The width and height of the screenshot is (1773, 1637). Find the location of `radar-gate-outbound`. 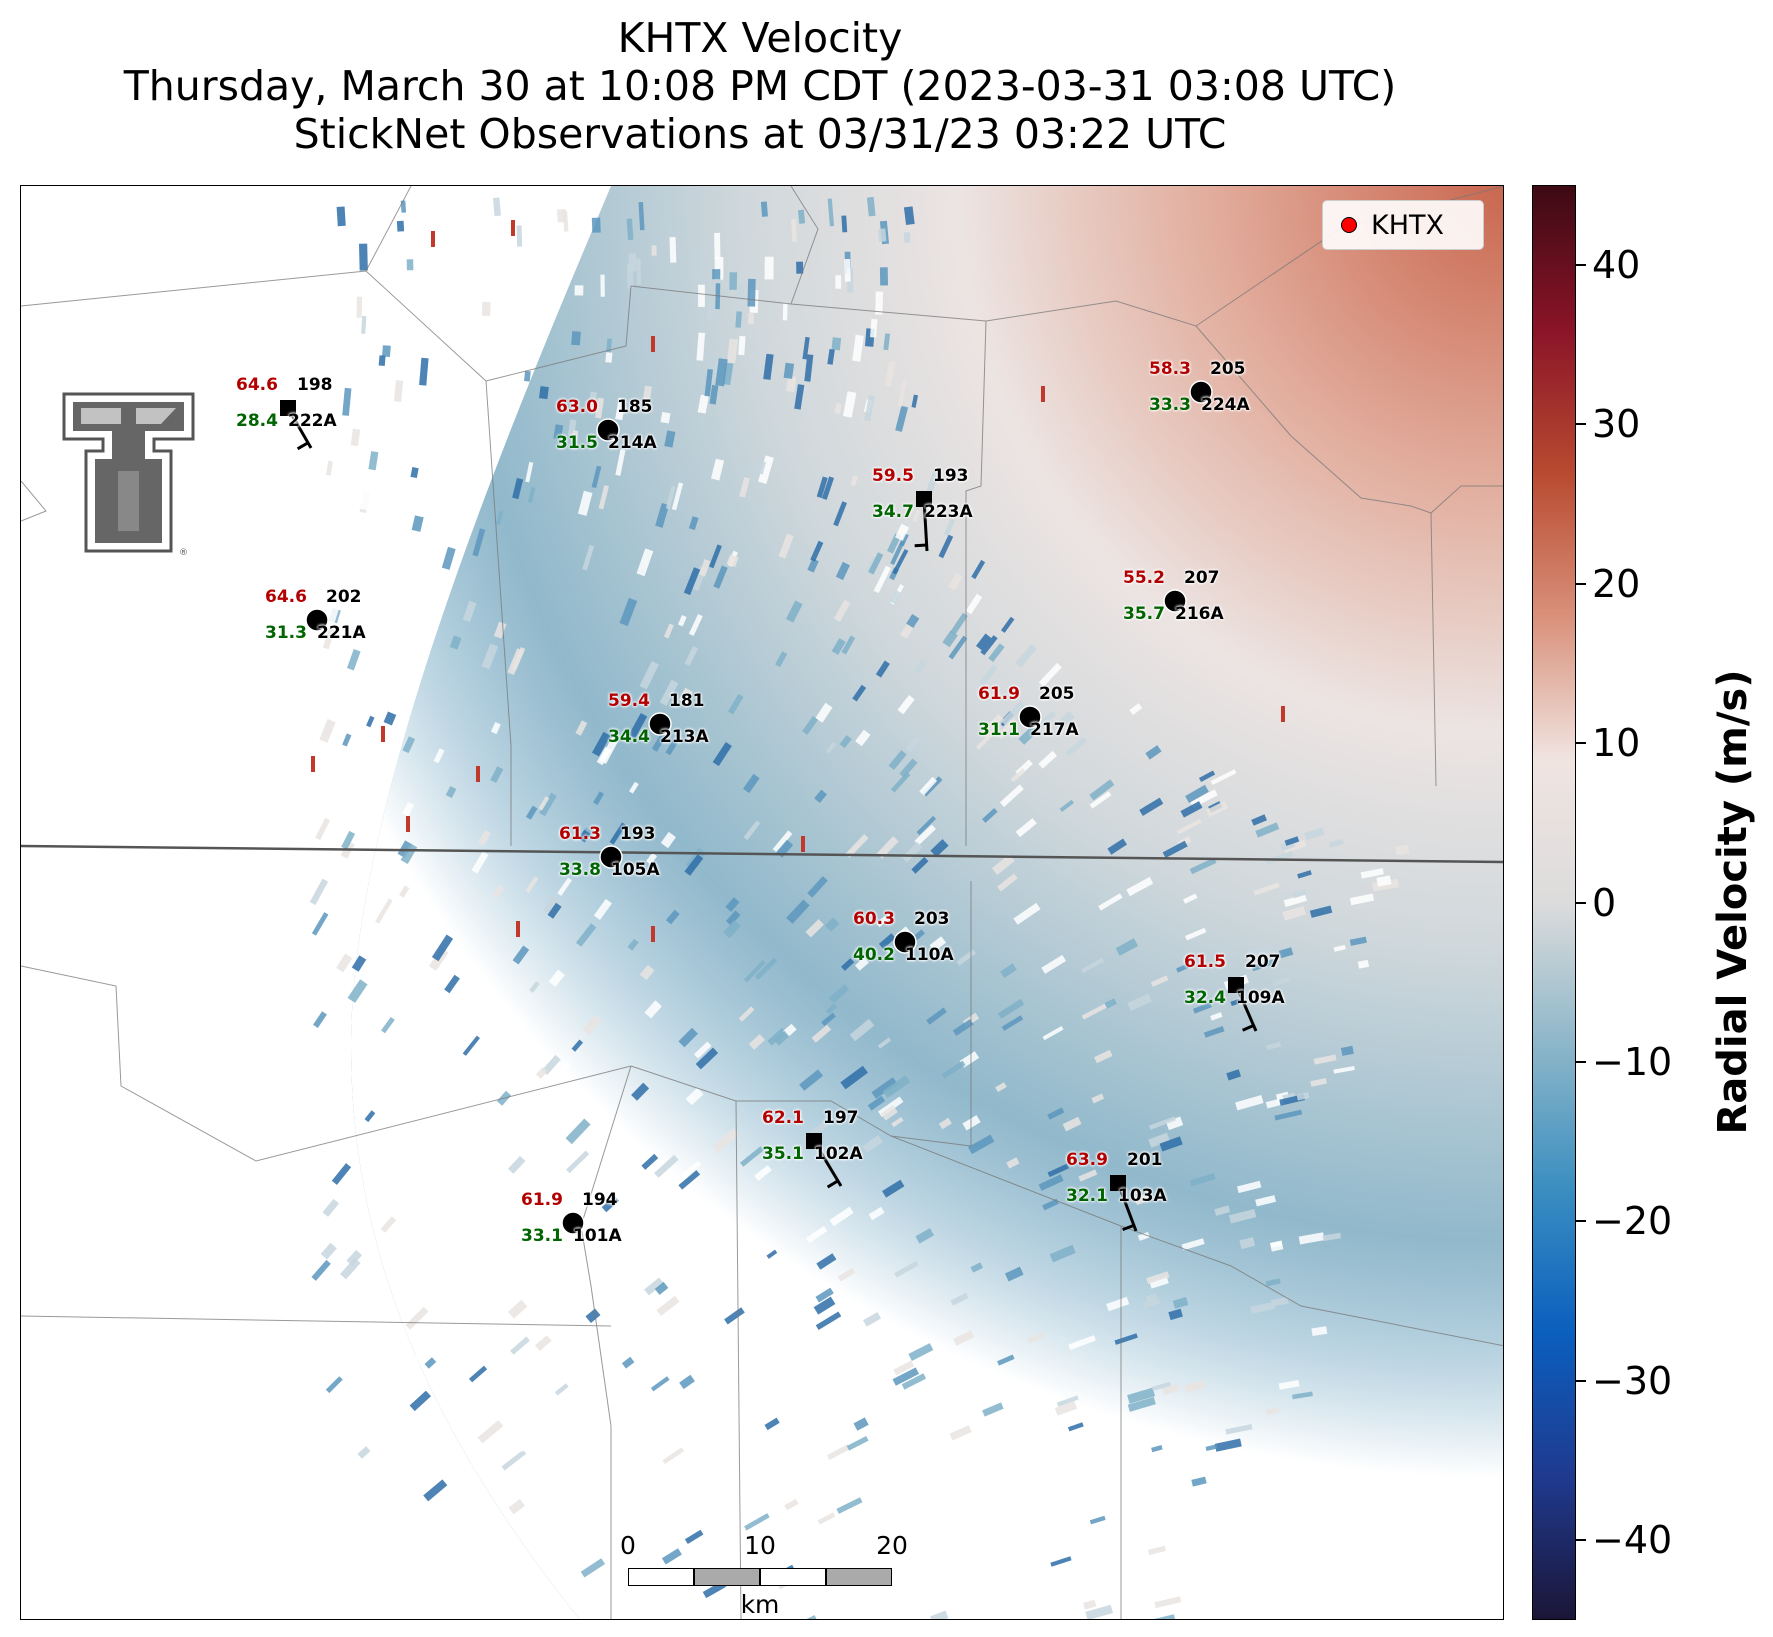

radar-gate-outbound is located at coordinates (408, 824).